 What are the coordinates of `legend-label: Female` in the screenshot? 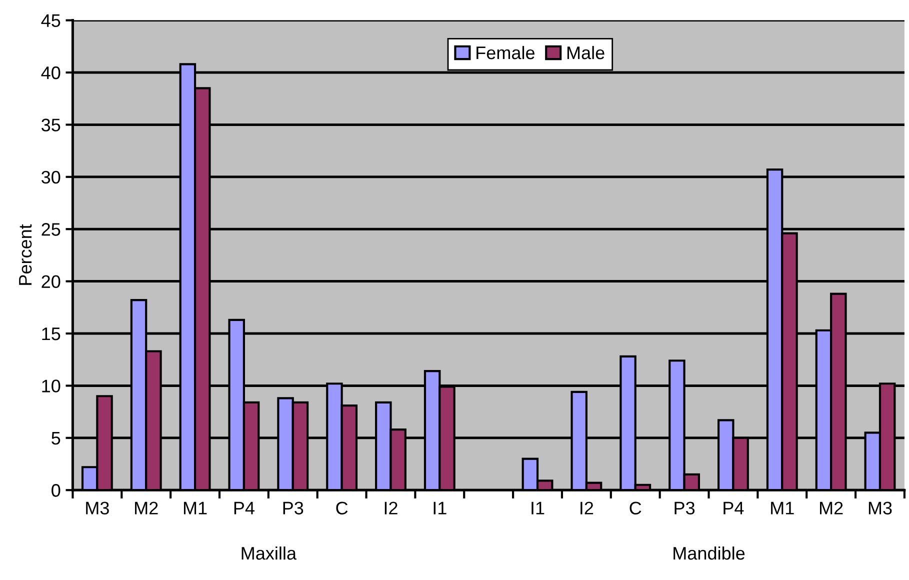 It's located at (505, 53).